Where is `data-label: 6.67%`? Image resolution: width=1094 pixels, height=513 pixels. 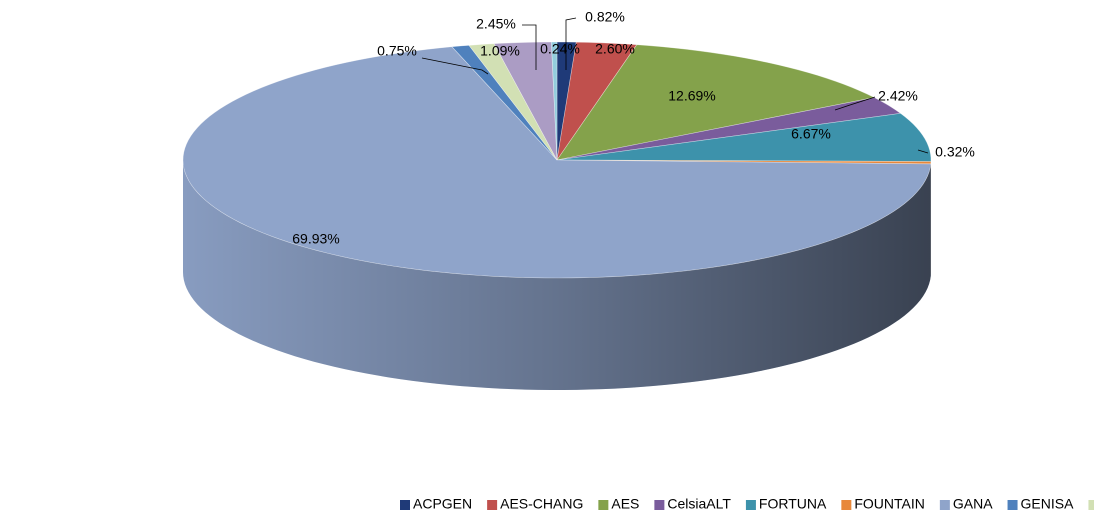 data-label: 6.67% is located at coordinates (811, 134).